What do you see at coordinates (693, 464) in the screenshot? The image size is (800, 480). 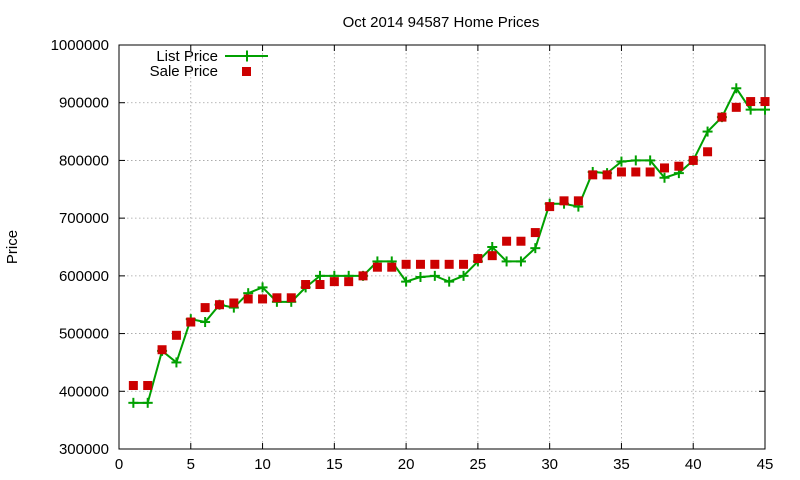 I see `x-tick-label: 40` at bounding box center [693, 464].